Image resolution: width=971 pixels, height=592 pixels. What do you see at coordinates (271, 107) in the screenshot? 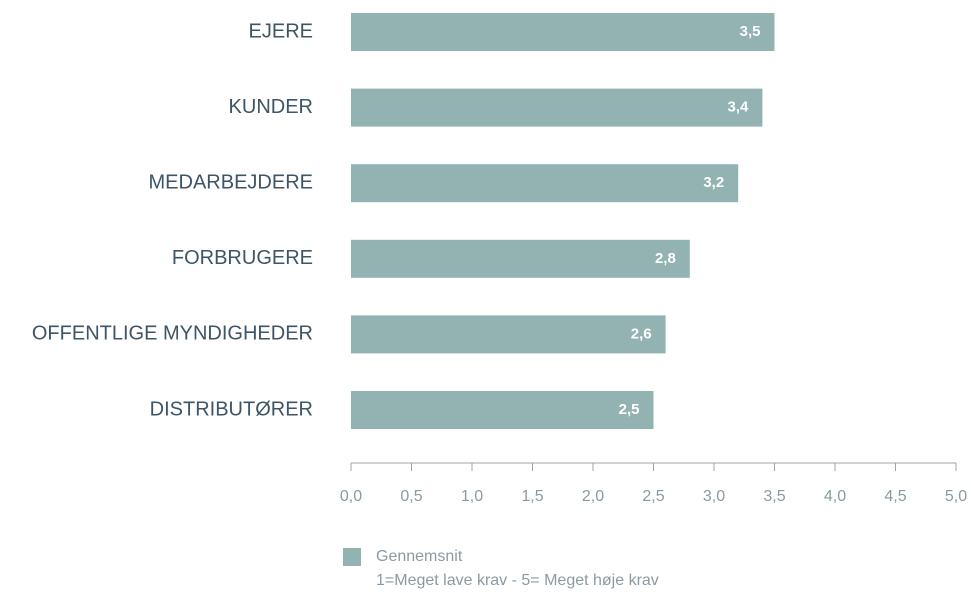
I see `y-tick-label: KUNDER` at bounding box center [271, 107].